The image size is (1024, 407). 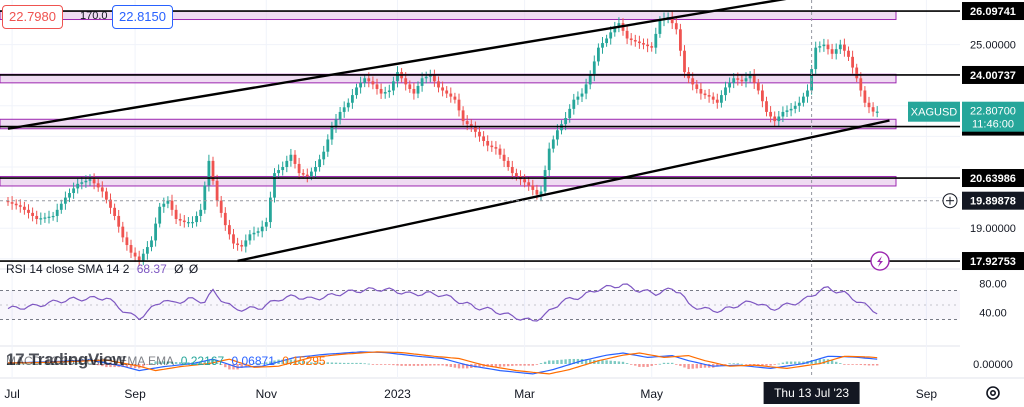 I want to click on symbol-badge, so click(x=934, y=111).